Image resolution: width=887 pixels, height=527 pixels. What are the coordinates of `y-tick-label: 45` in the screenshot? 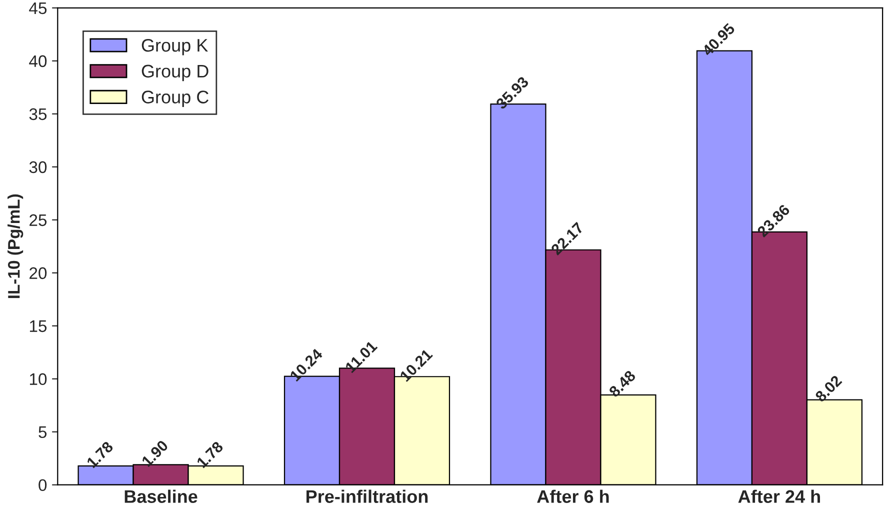 It's located at (38, 8).